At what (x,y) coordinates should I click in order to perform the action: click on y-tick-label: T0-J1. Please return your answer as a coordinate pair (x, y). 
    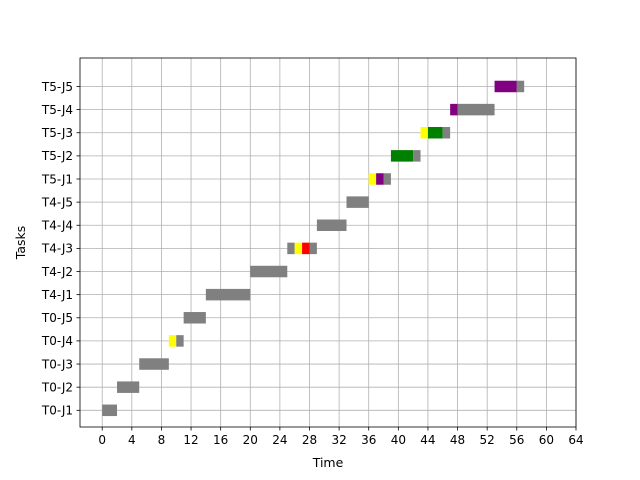
    Looking at the image, I should click on (57, 411).